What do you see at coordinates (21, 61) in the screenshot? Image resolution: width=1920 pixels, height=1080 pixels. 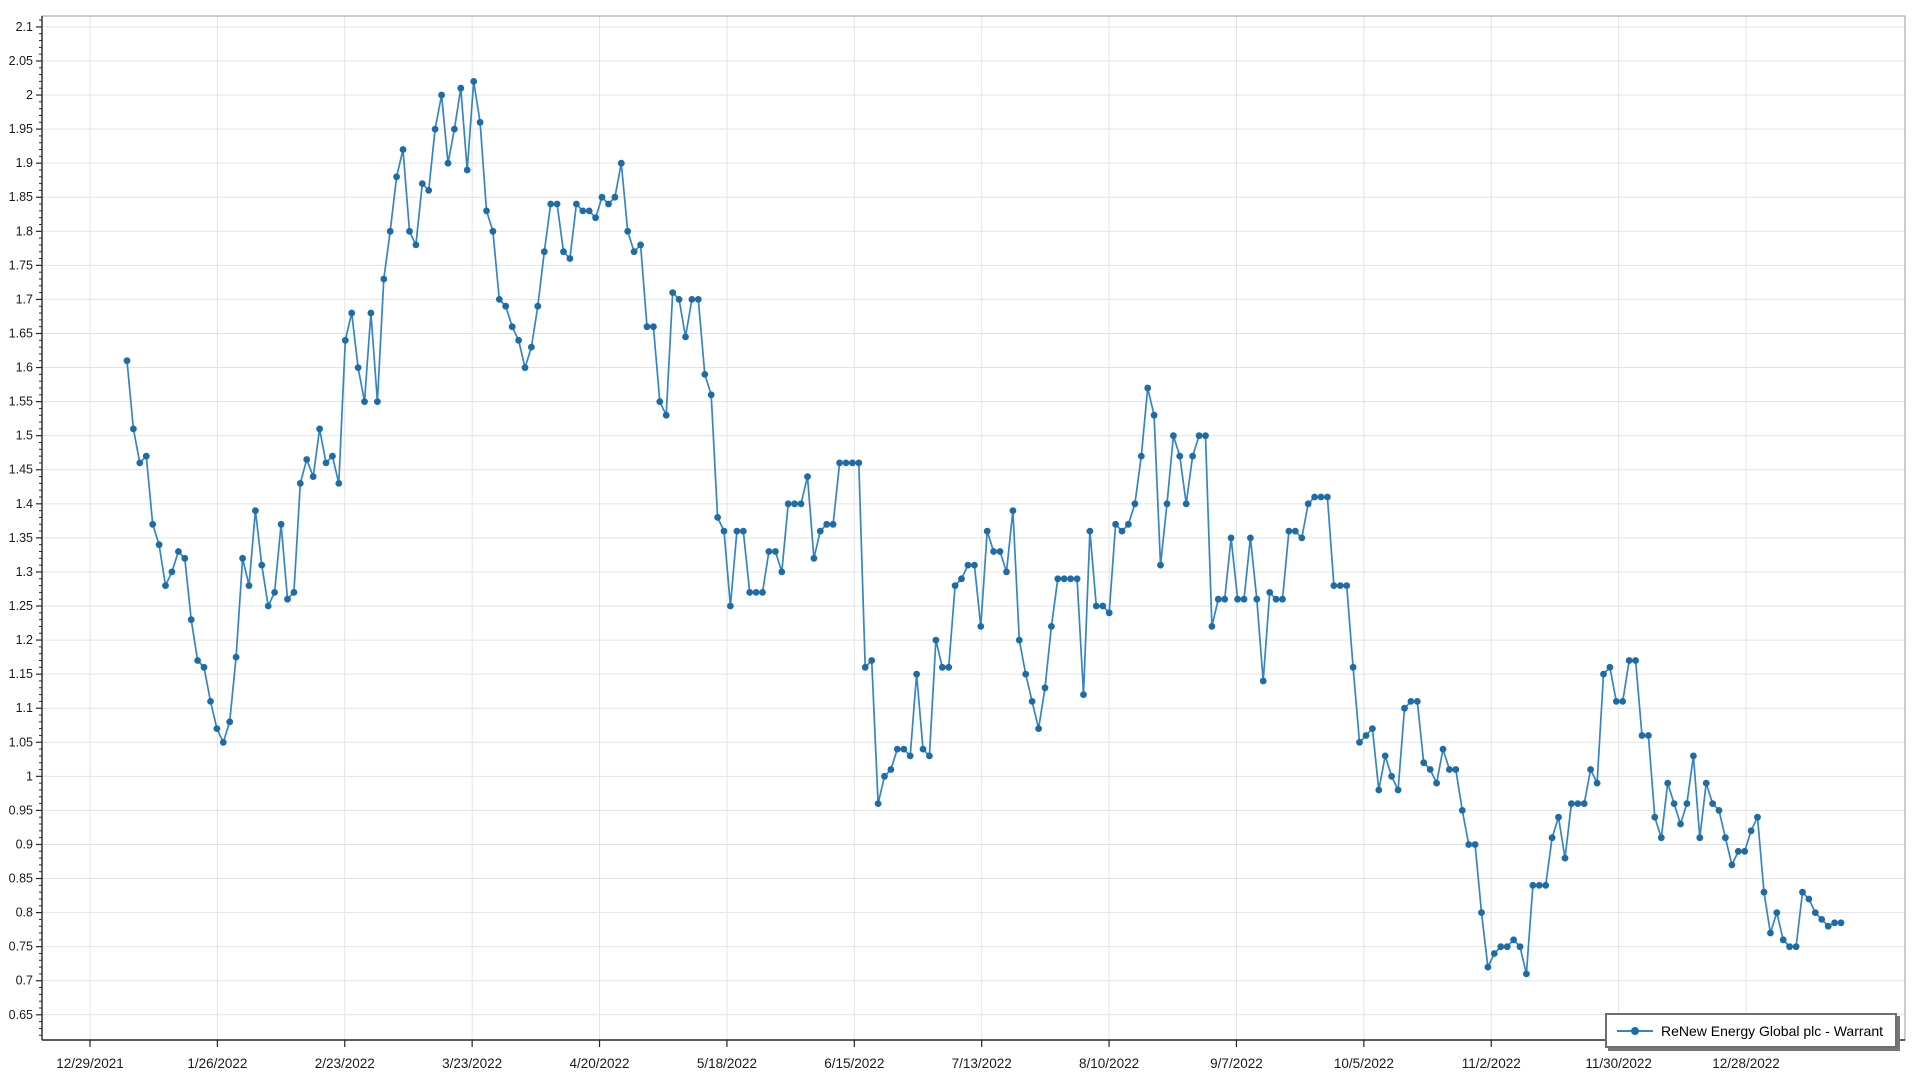 I see `y-axis-label: 2.05` at bounding box center [21, 61].